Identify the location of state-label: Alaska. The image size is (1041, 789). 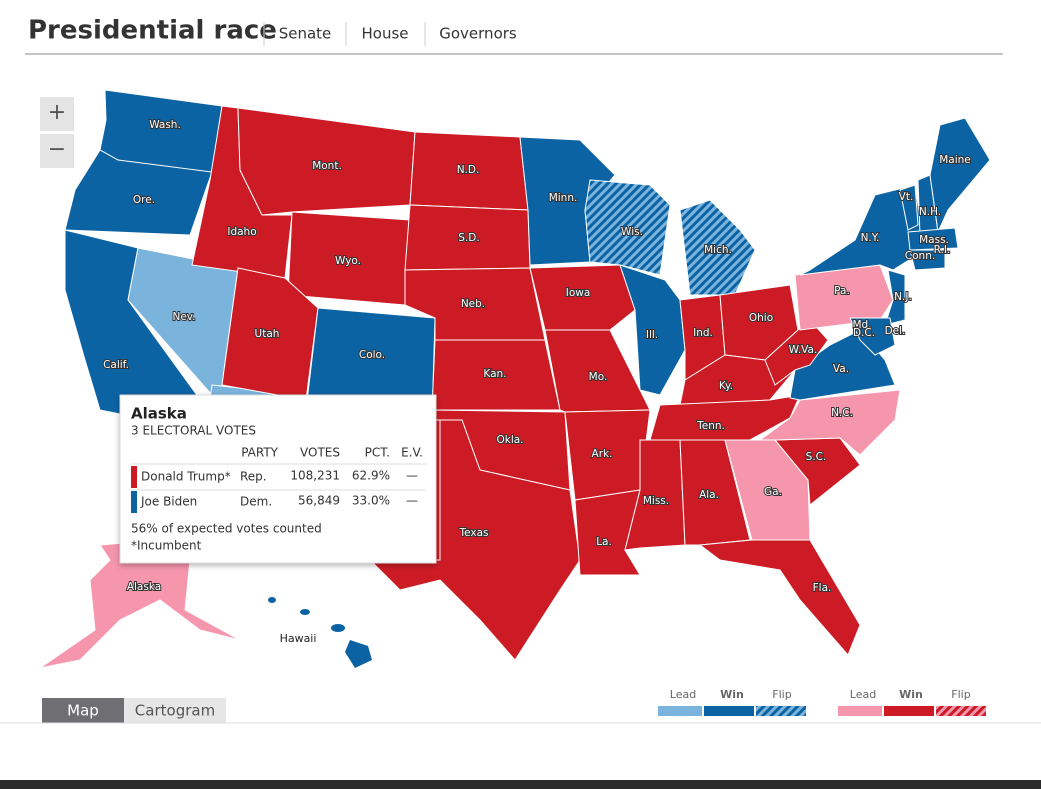
(144, 587).